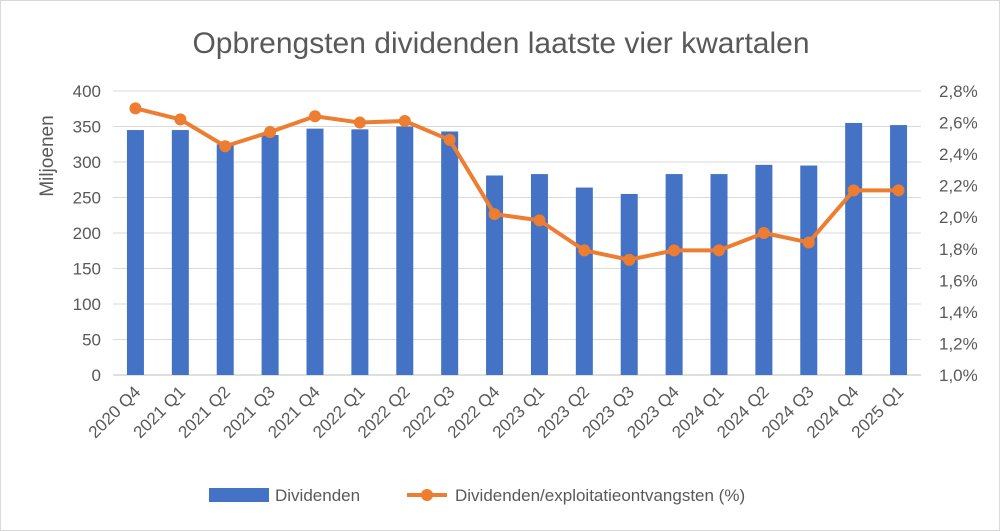 This screenshot has width=1000, height=531. Describe the element at coordinates (47, 155) in the screenshot. I see `y-axis-label: Miljoenen` at that location.